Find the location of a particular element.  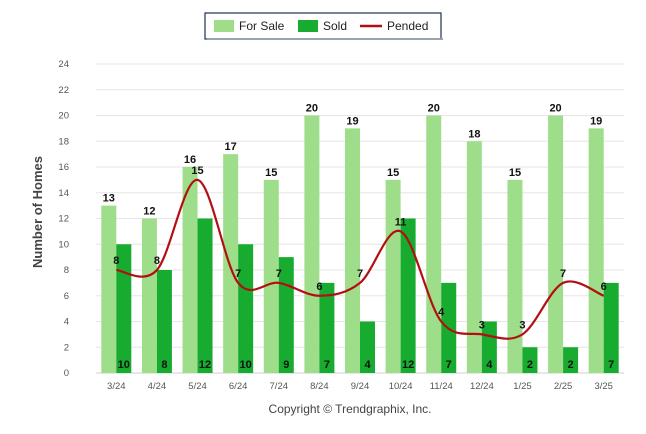

label-pended-6-24: 7 is located at coordinates (238, 274).